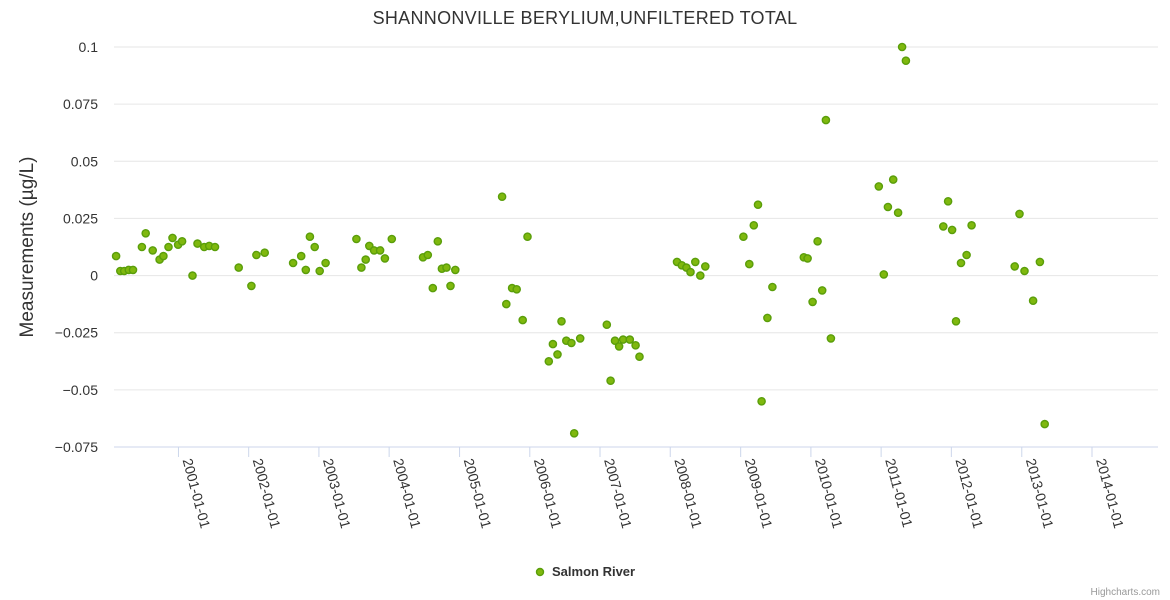  Describe the element at coordinates (81, 390) in the screenshot. I see `y-tick-label: −0.05` at that location.